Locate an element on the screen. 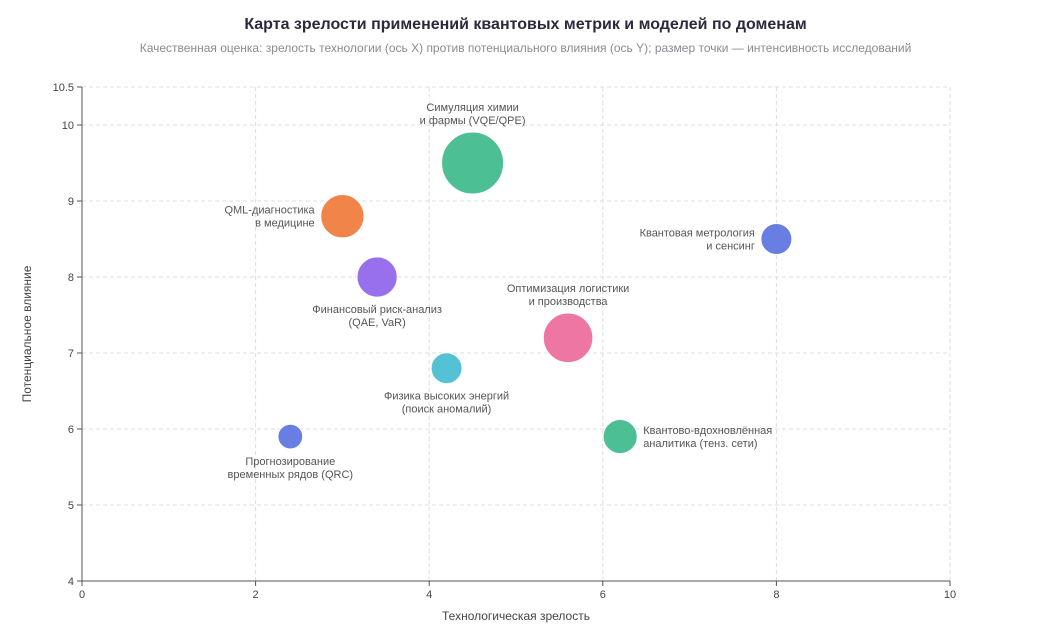  y-tick-label: 5 is located at coordinates (71, 506).